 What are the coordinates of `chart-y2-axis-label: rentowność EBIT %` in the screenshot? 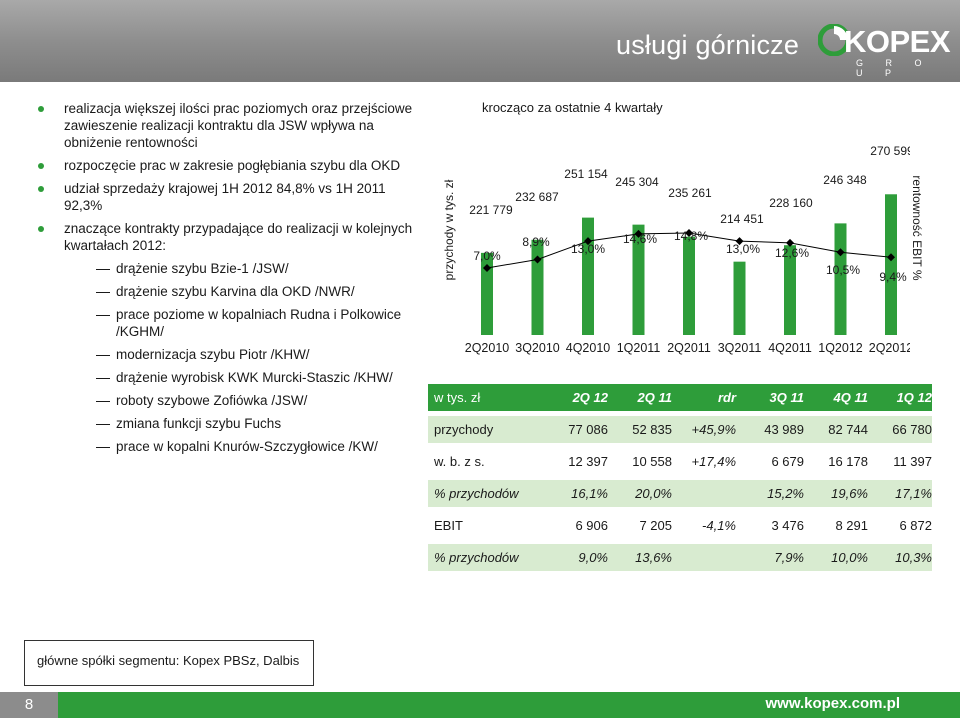 It's located at (917, 228).